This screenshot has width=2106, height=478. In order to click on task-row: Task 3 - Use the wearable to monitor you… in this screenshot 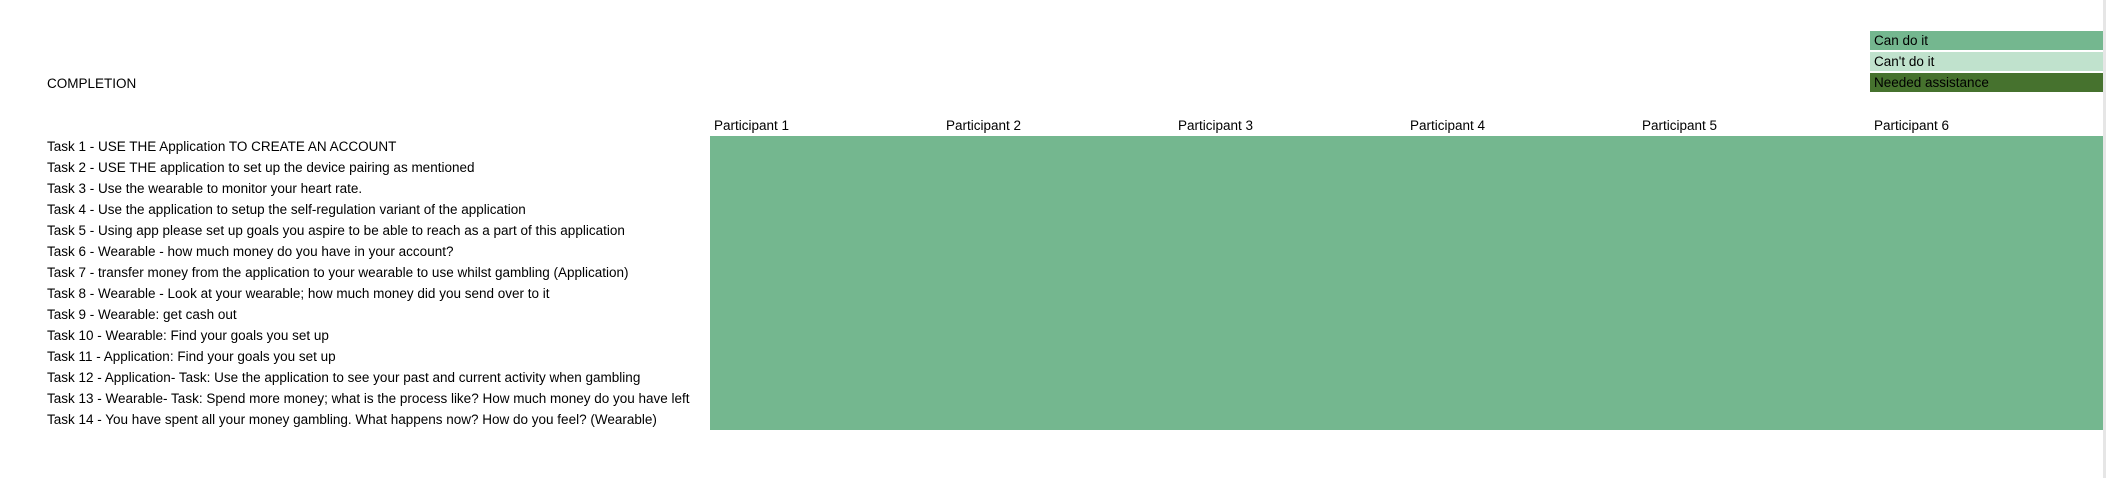, I will do `click(205, 188)`.